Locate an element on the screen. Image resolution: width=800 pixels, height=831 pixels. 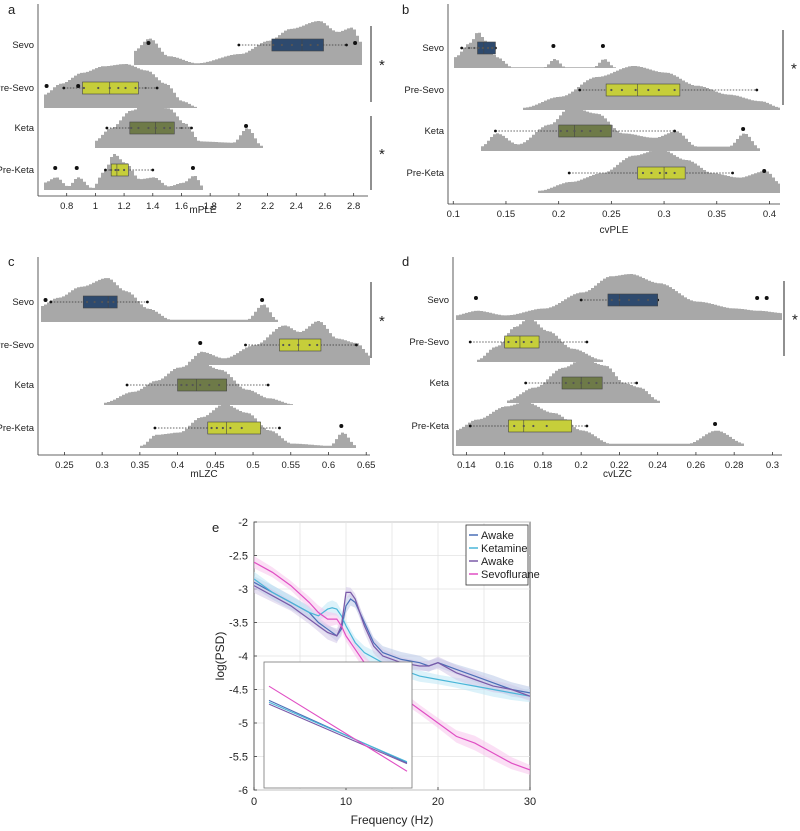
x-tick-label: 2.8 is located at coordinates (353, 206).